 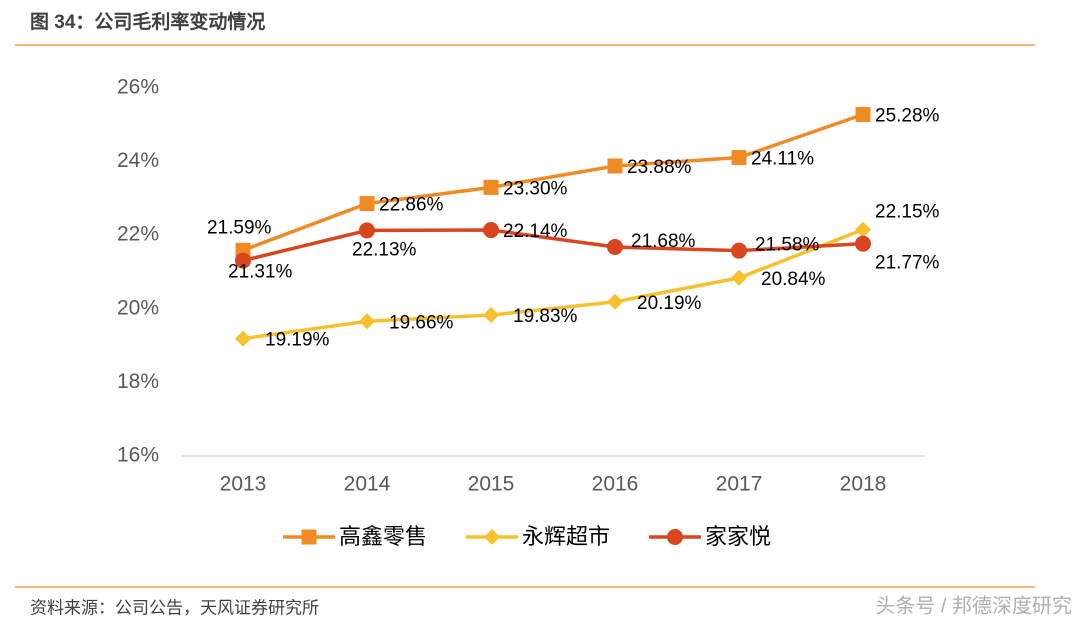 I want to click on data-label: 25.28%, so click(x=907, y=116).